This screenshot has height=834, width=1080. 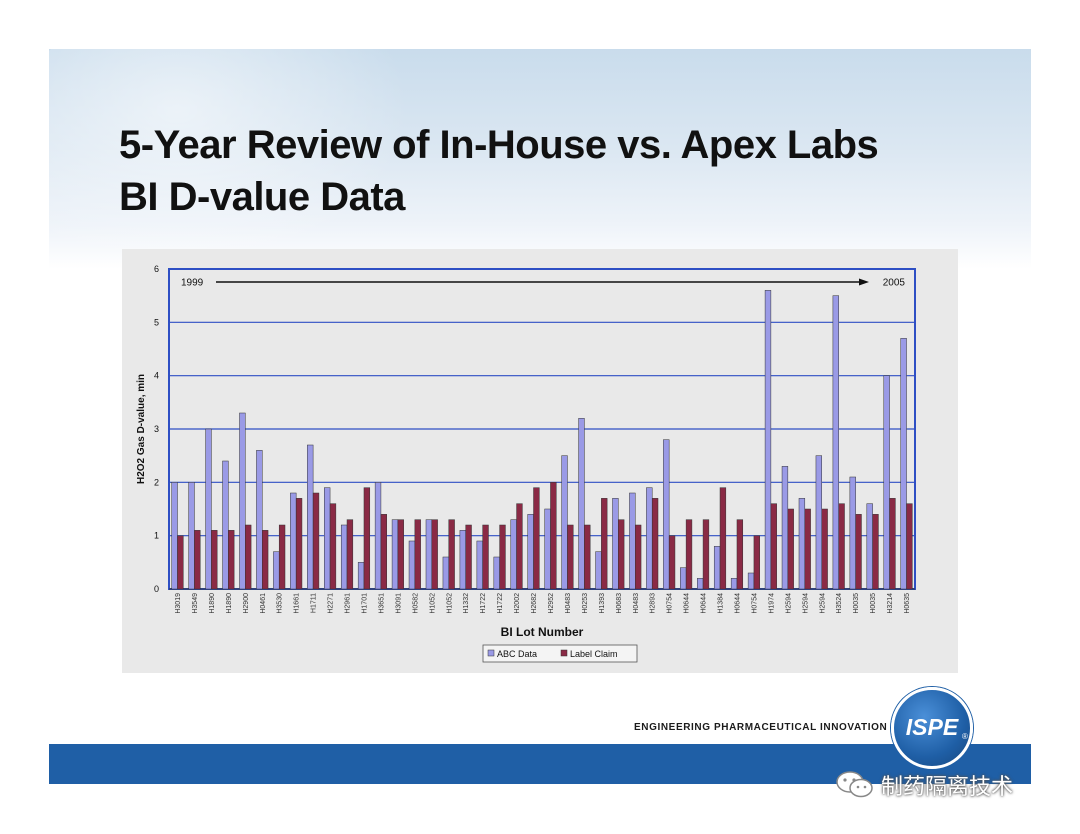 I want to click on watermark: 制药隔离技术, so click(x=924, y=785).